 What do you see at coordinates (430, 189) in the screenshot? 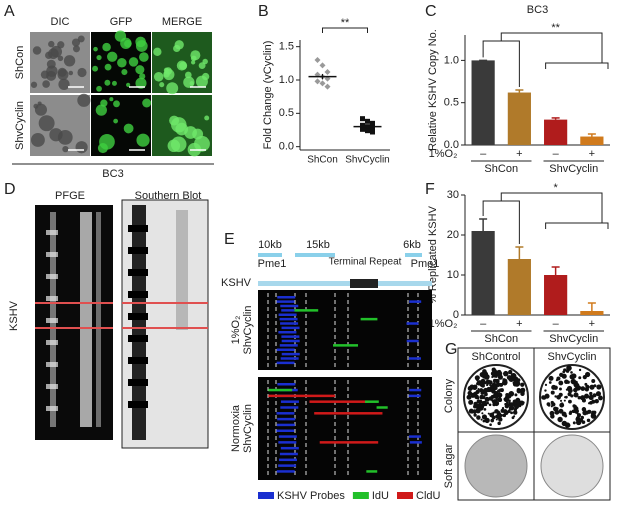
I see `panel-label: F` at bounding box center [430, 189].